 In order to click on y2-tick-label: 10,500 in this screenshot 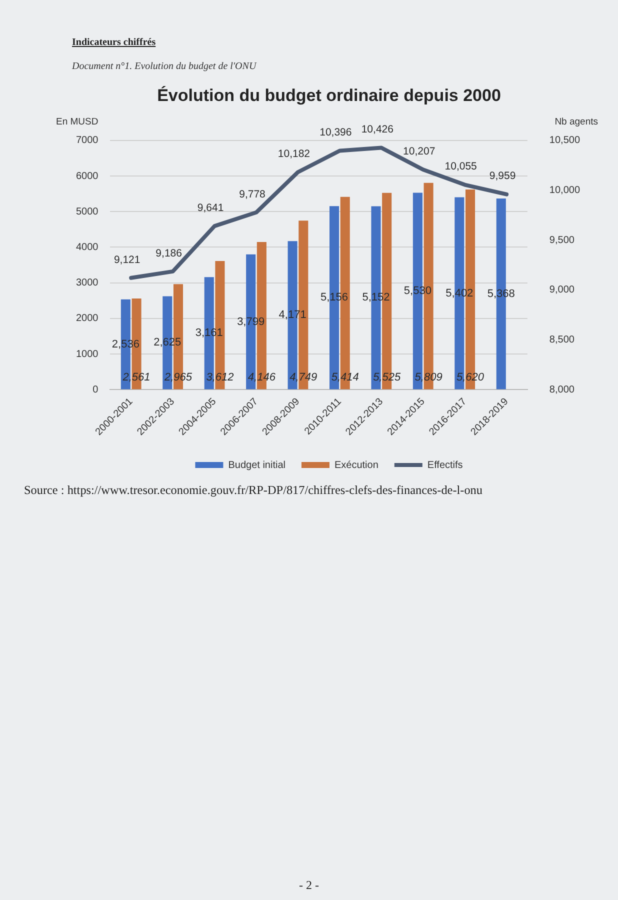, I will do `click(564, 140)`.